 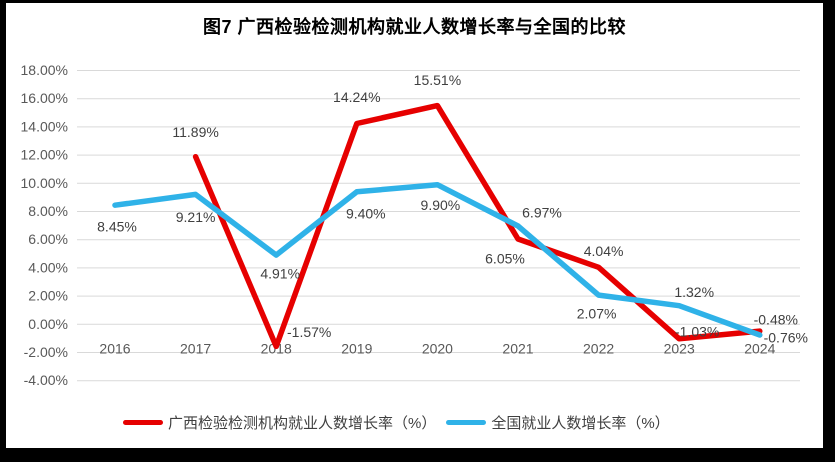 I want to click on data-label: 6.05%, so click(x=505, y=259).